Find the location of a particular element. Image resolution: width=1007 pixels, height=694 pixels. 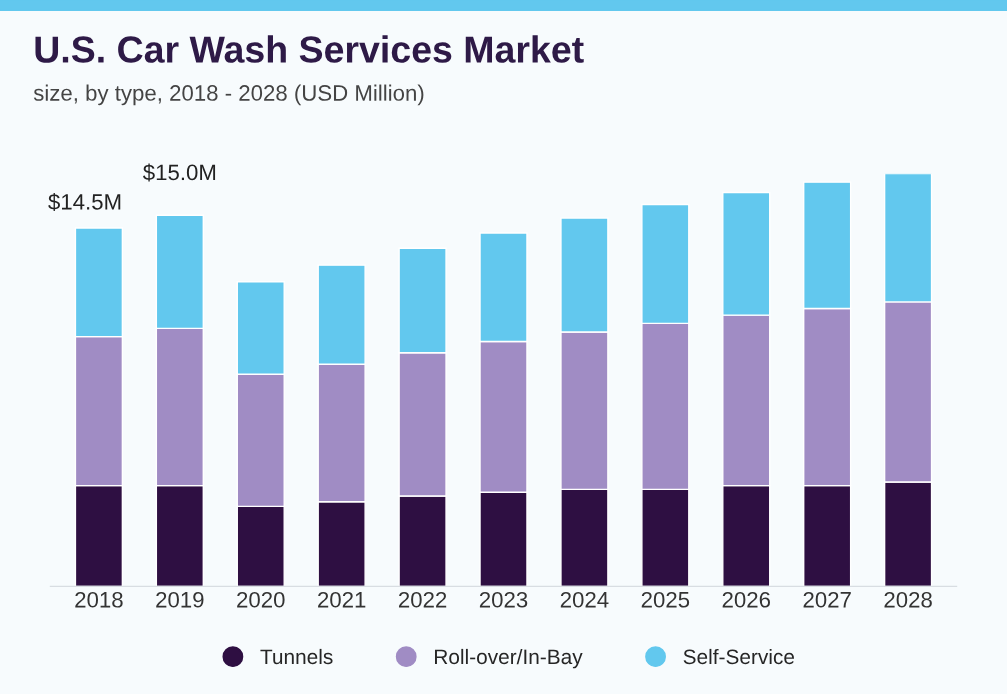

x-tick-label: 2019 is located at coordinates (180, 599).